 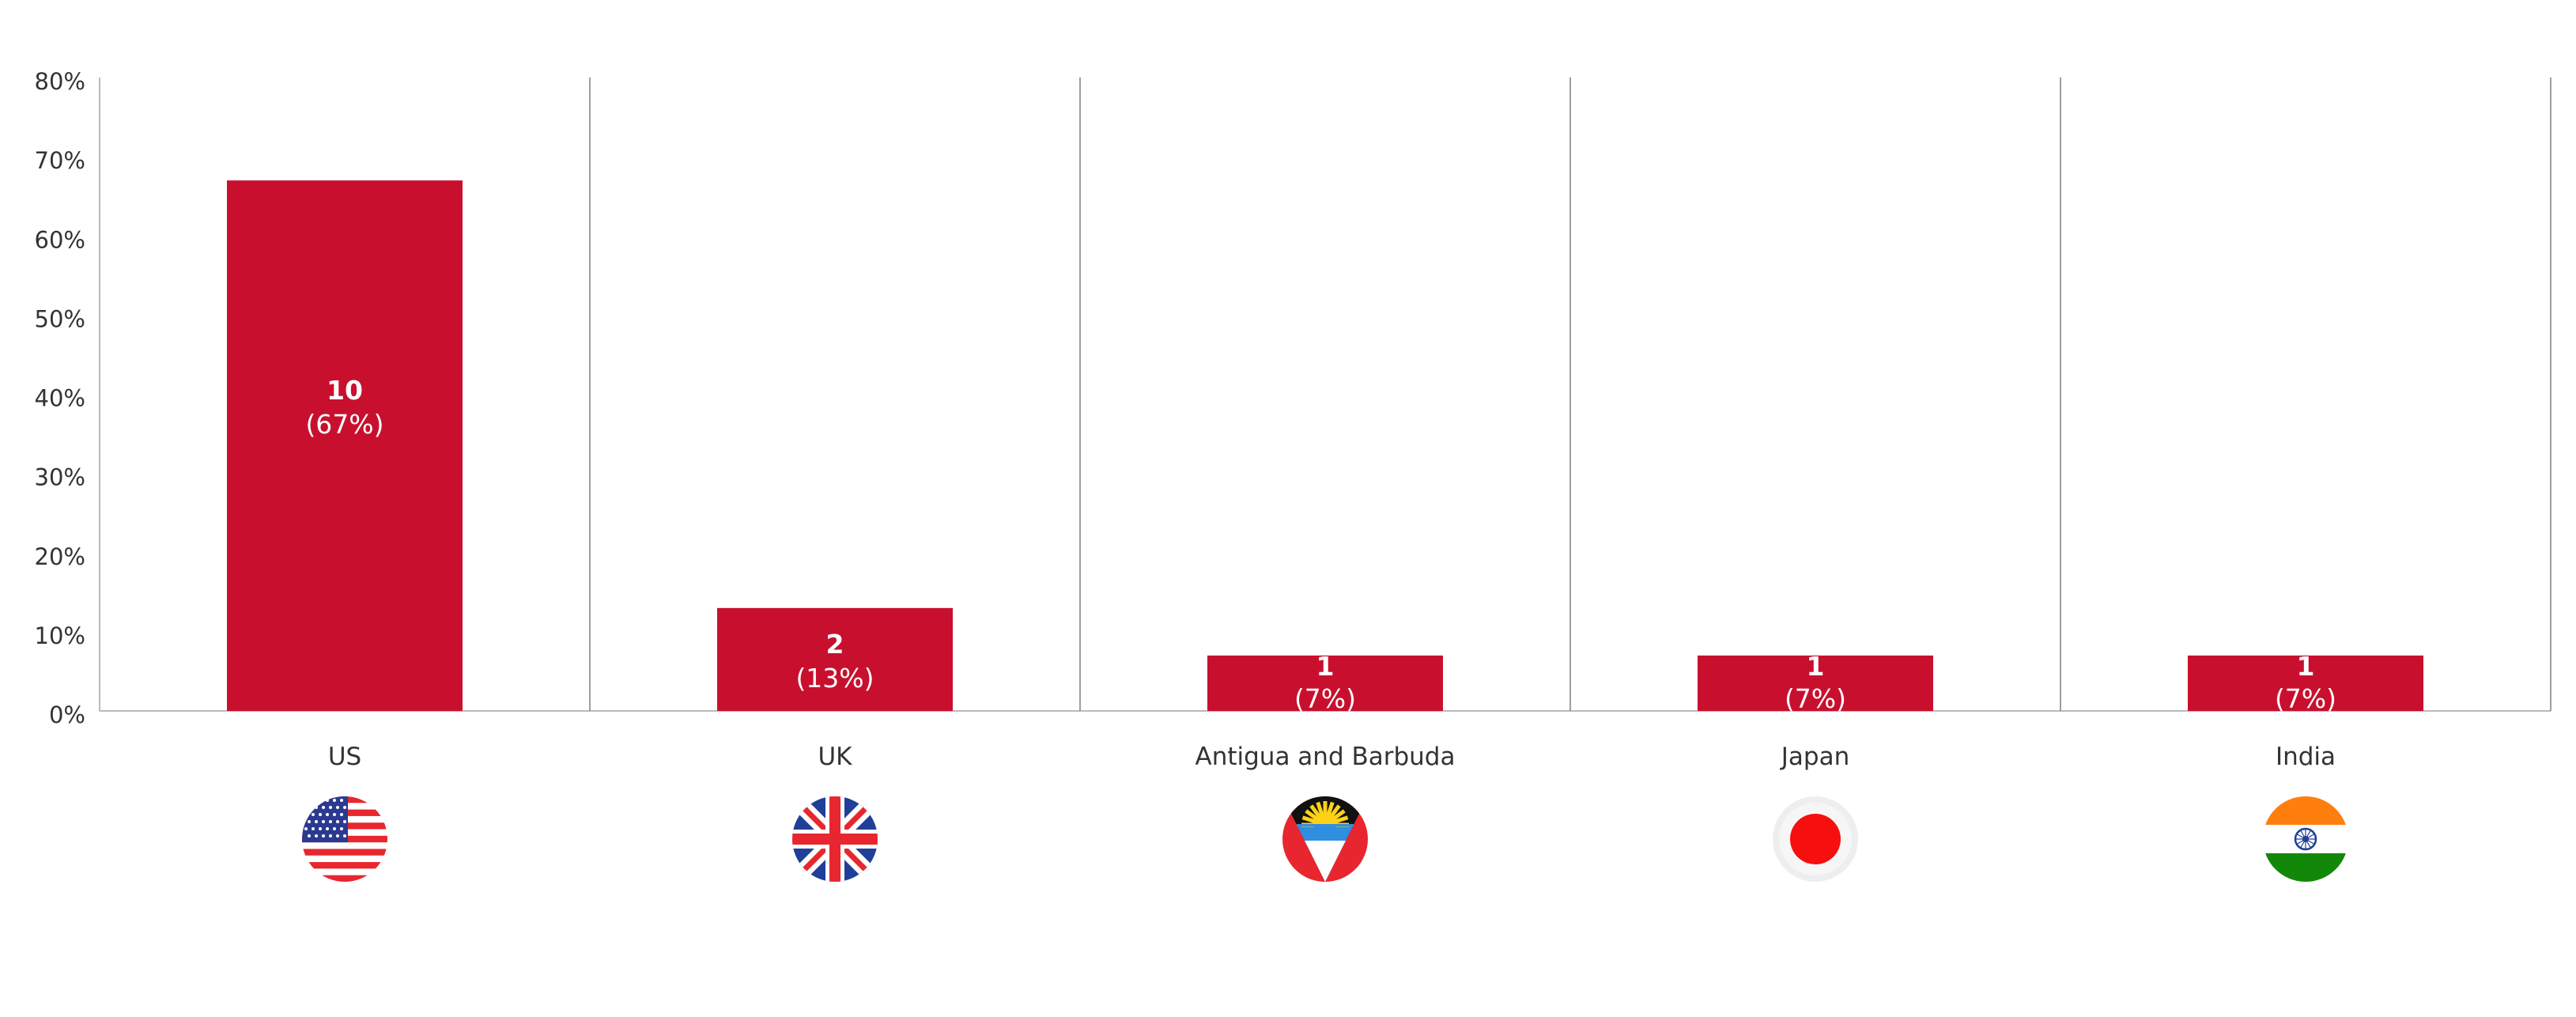 I want to click on bar-percent-label: (67%), so click(x=344, y=424).